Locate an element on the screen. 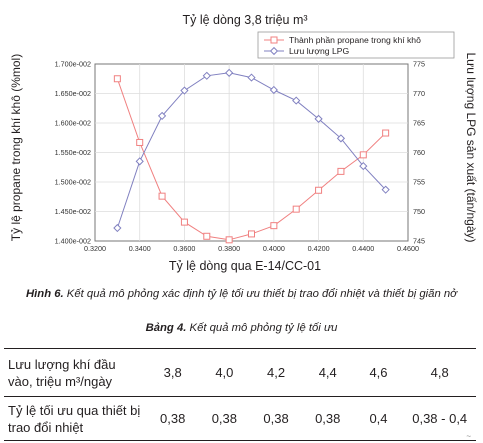  y-tick-label: 1.700e-002 is located at coordinates (73, 64).